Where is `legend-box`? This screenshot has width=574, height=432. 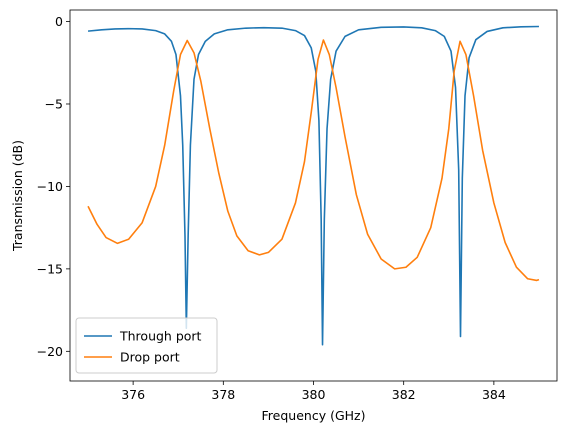 legend-box is located at coordinates (146, 345).